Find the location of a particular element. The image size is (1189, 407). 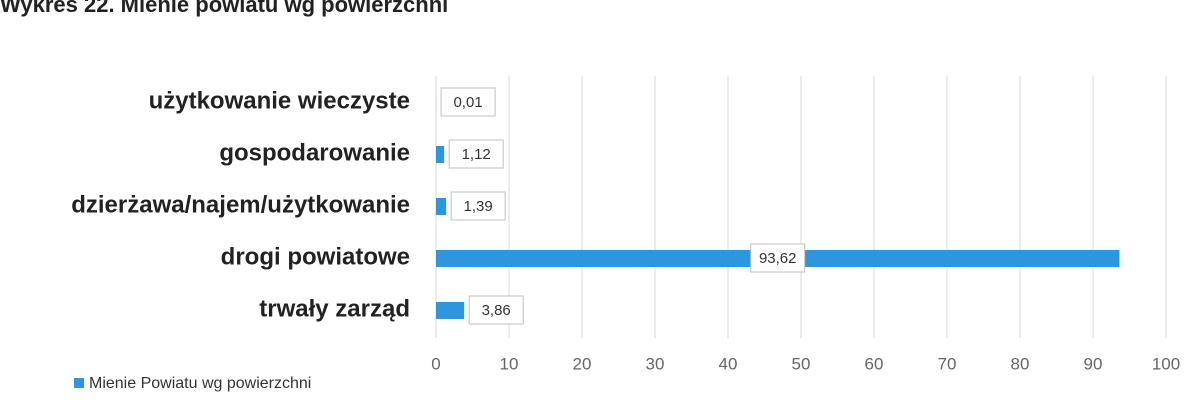

value-label: 0,01 is located at coordinates (467, 102).